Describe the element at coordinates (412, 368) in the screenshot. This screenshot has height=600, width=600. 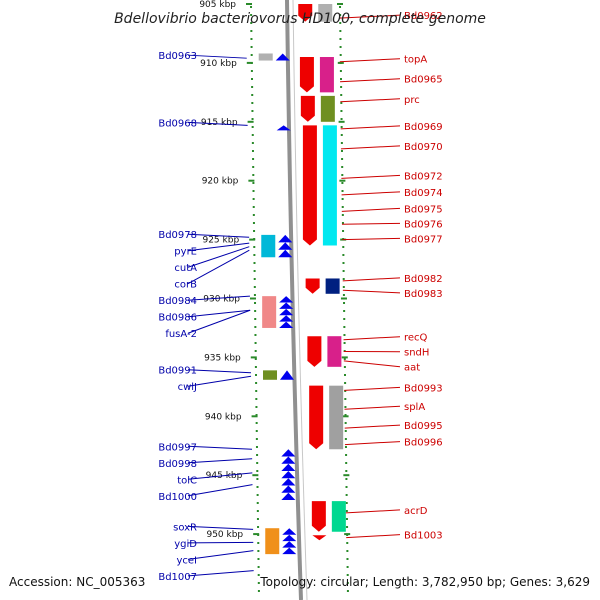
I see `gene-label-reverse: aat` at that location.